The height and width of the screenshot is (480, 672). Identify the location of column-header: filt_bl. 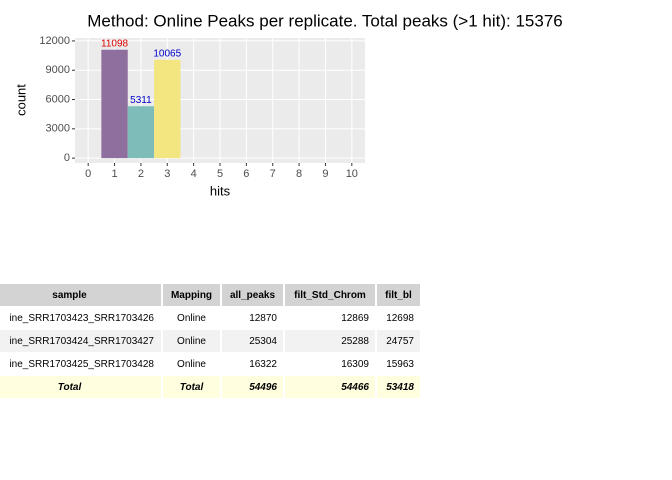
(398, 295).